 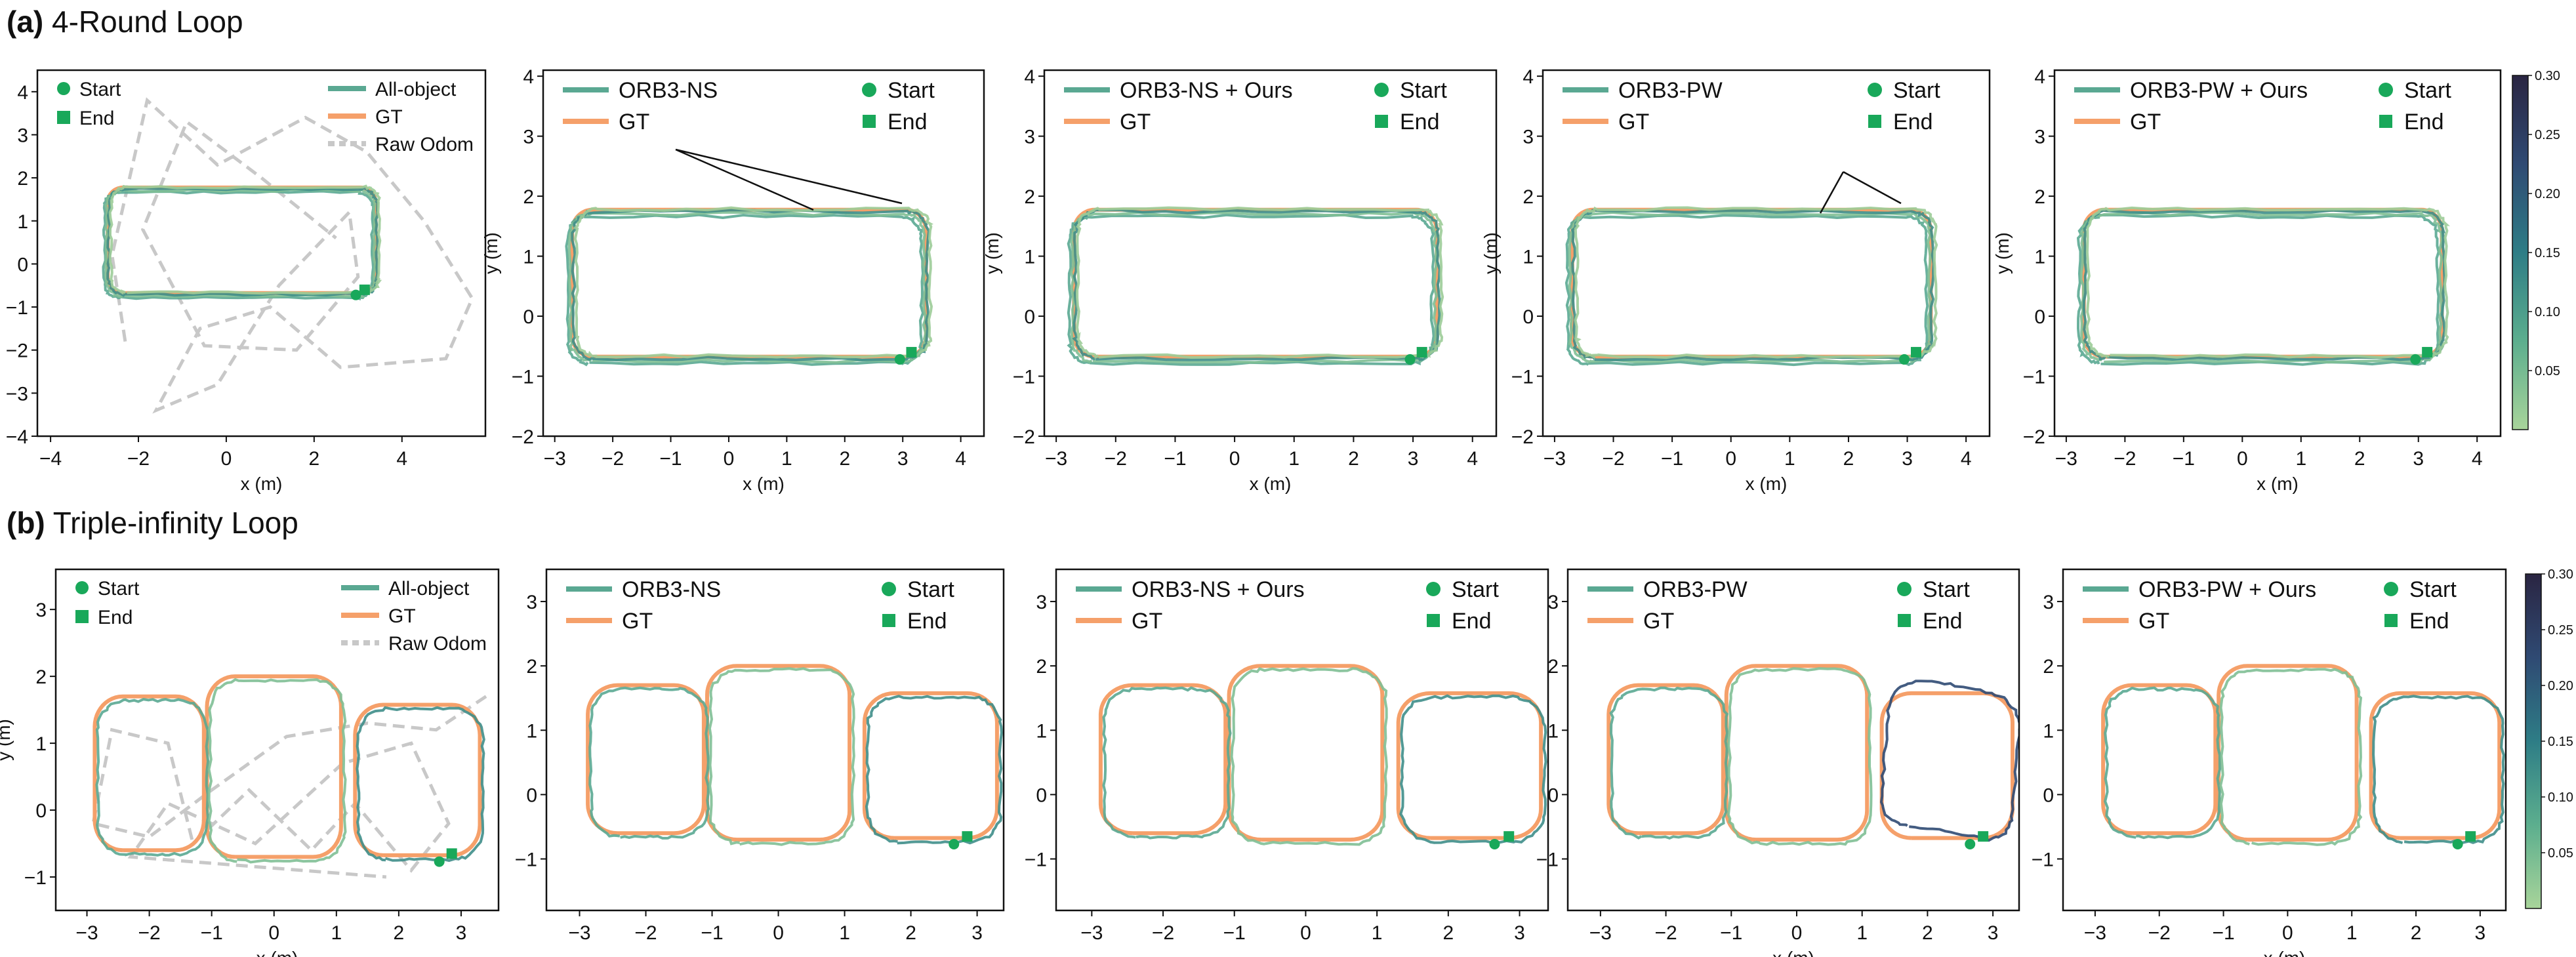 What do you see at coordinates (147, 22) in the screenshot?
I see `row-a-label: 4-Round Loop` at bounding box center [147, 22].